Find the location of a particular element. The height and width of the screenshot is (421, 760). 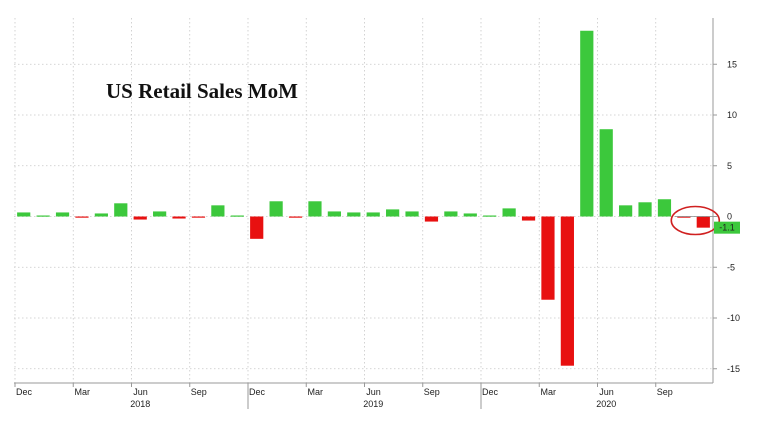

y-tick-label: 5 is located at coordinates (729, 166).